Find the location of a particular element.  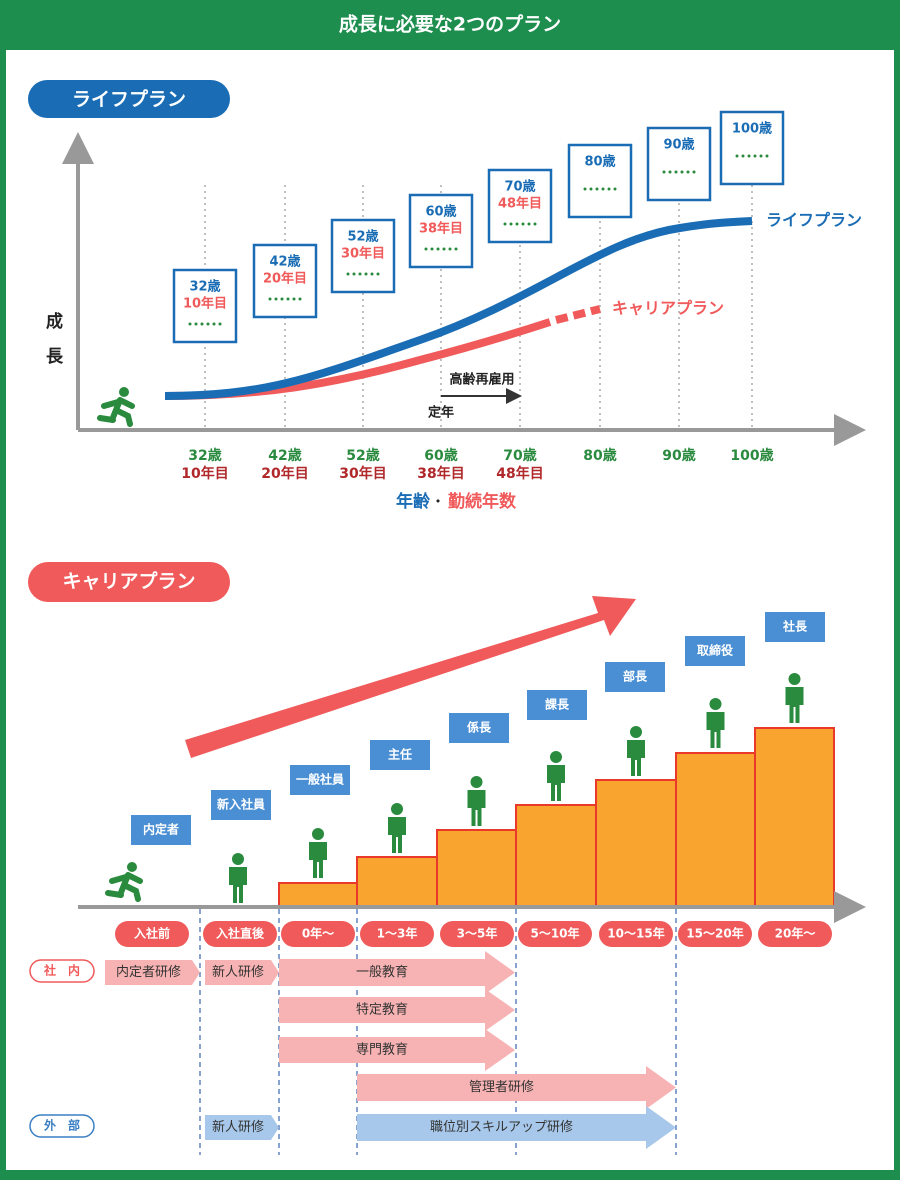

milestone-years: 20年目 is located at coordinates (285, 279).